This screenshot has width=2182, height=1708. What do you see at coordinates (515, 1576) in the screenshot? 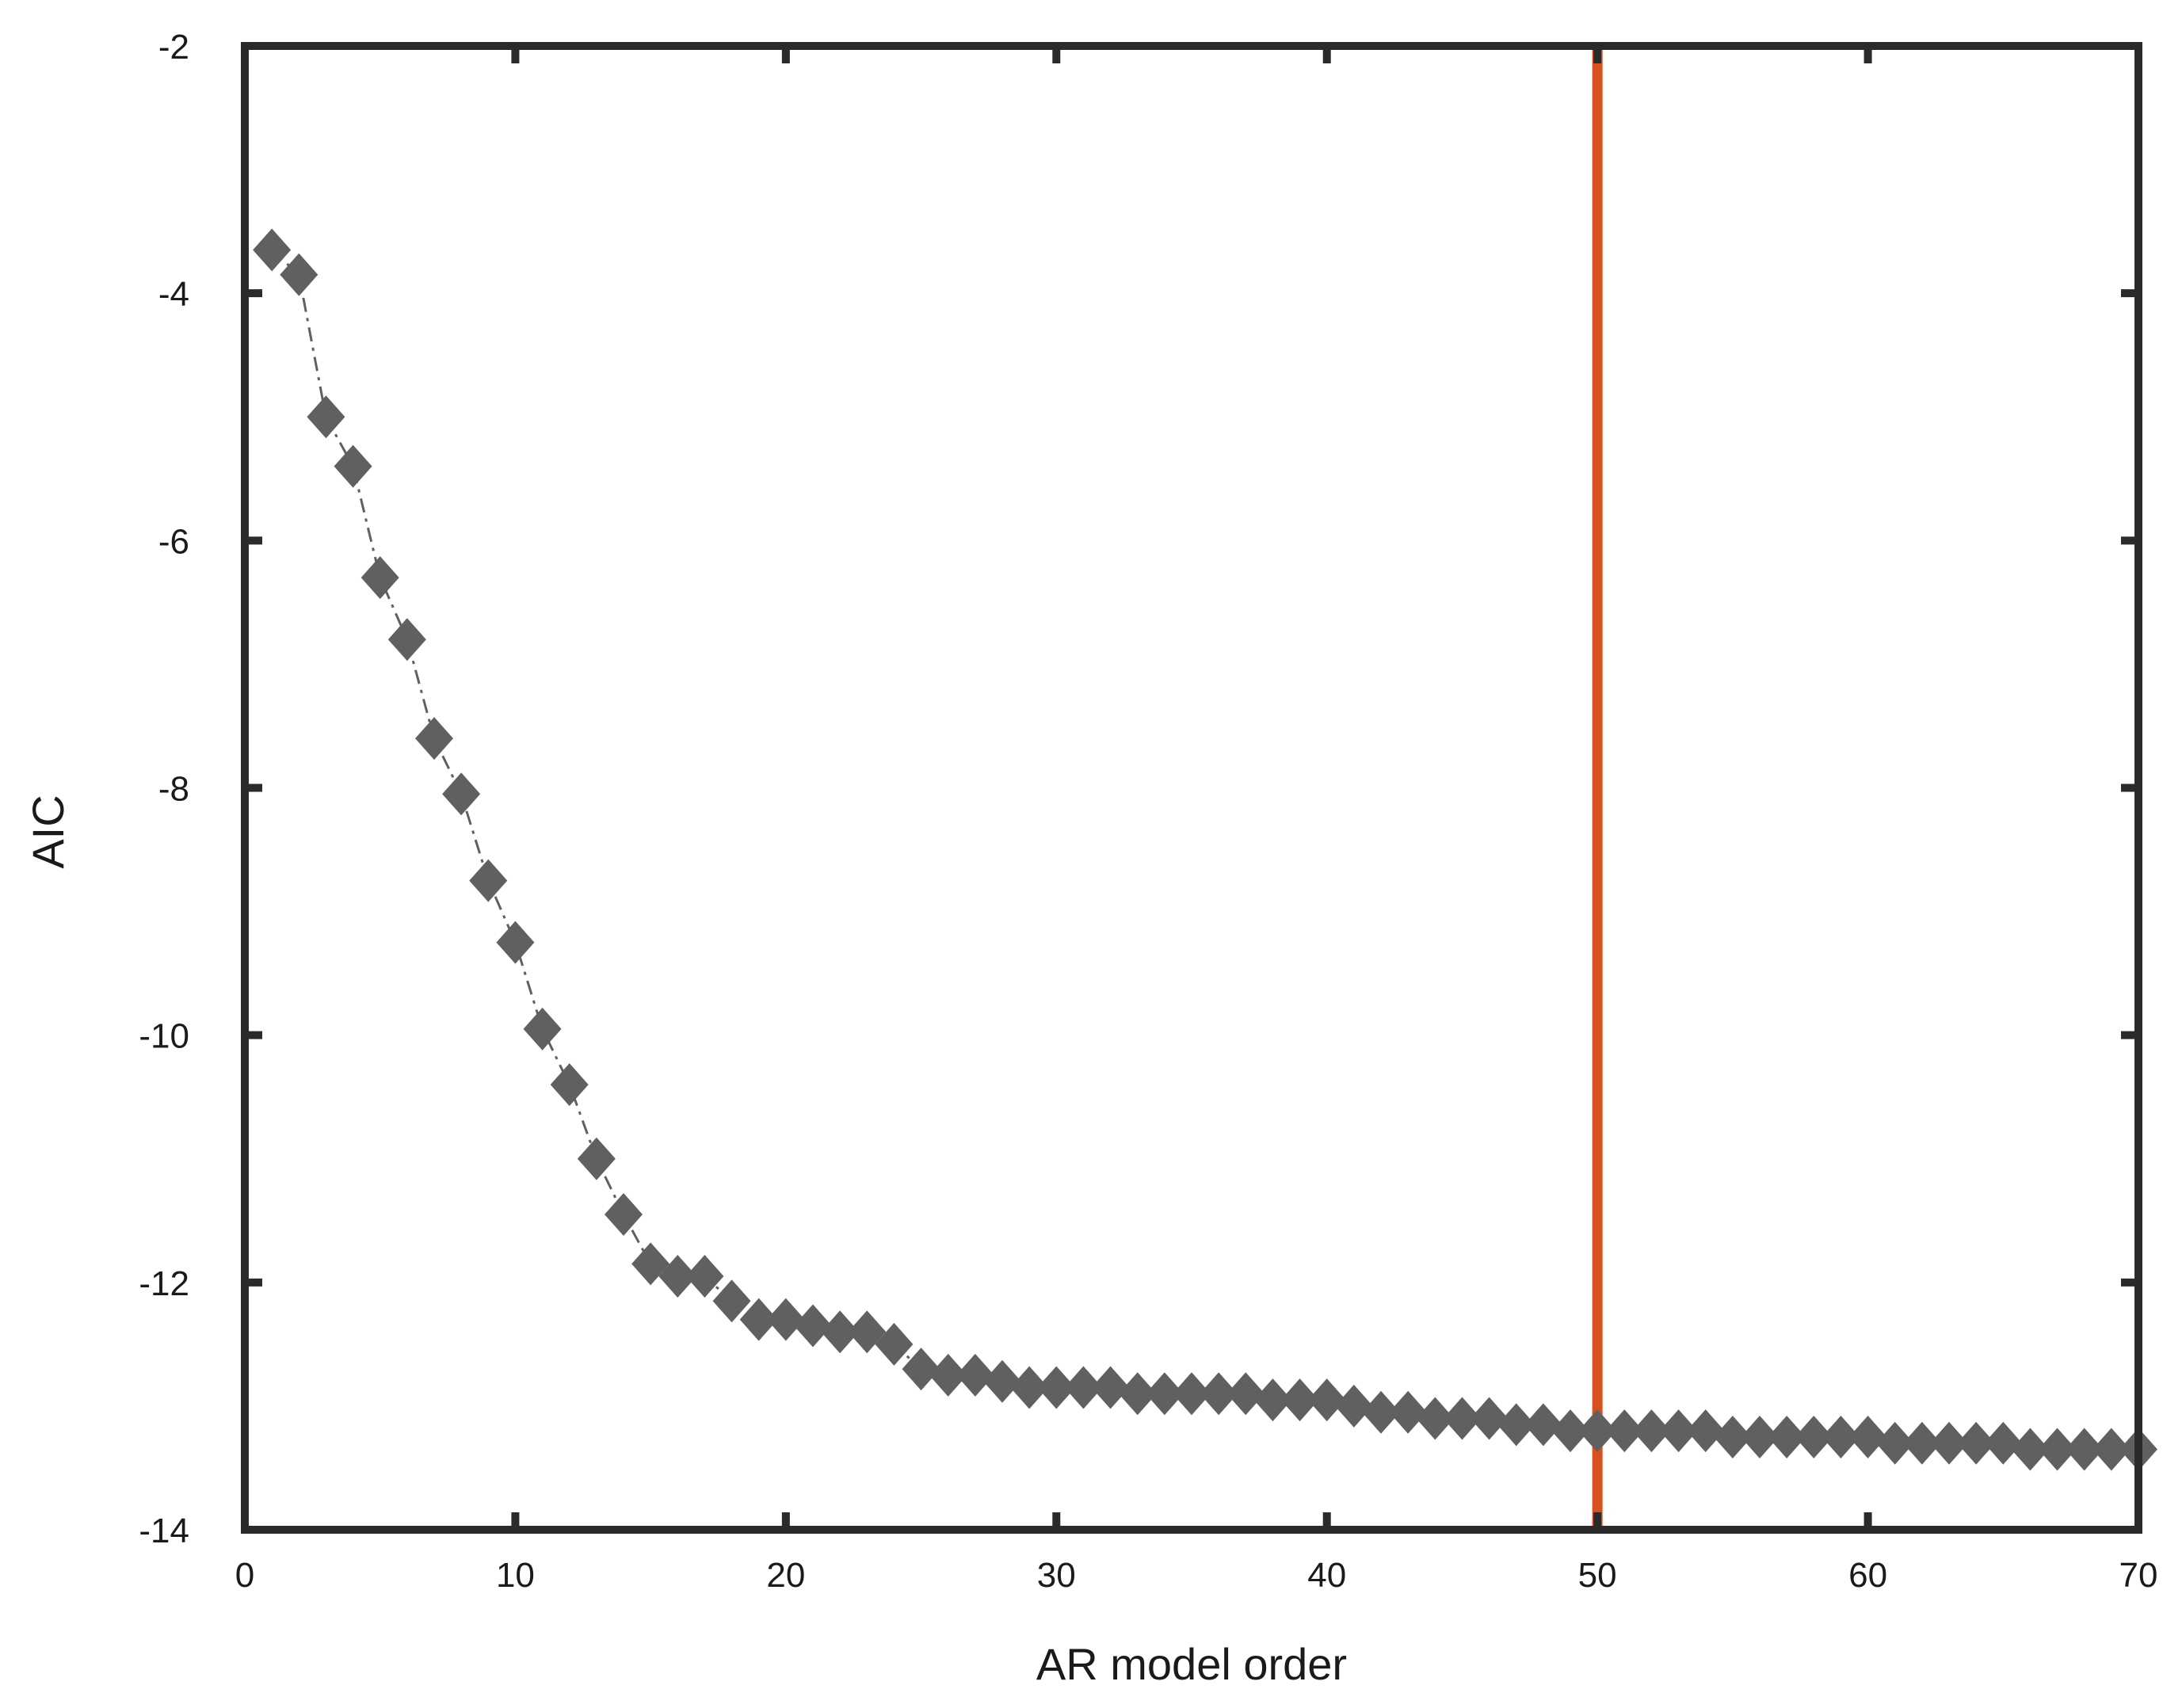
I see `x-tick-label: 10` at bounding box center [515, 1576].